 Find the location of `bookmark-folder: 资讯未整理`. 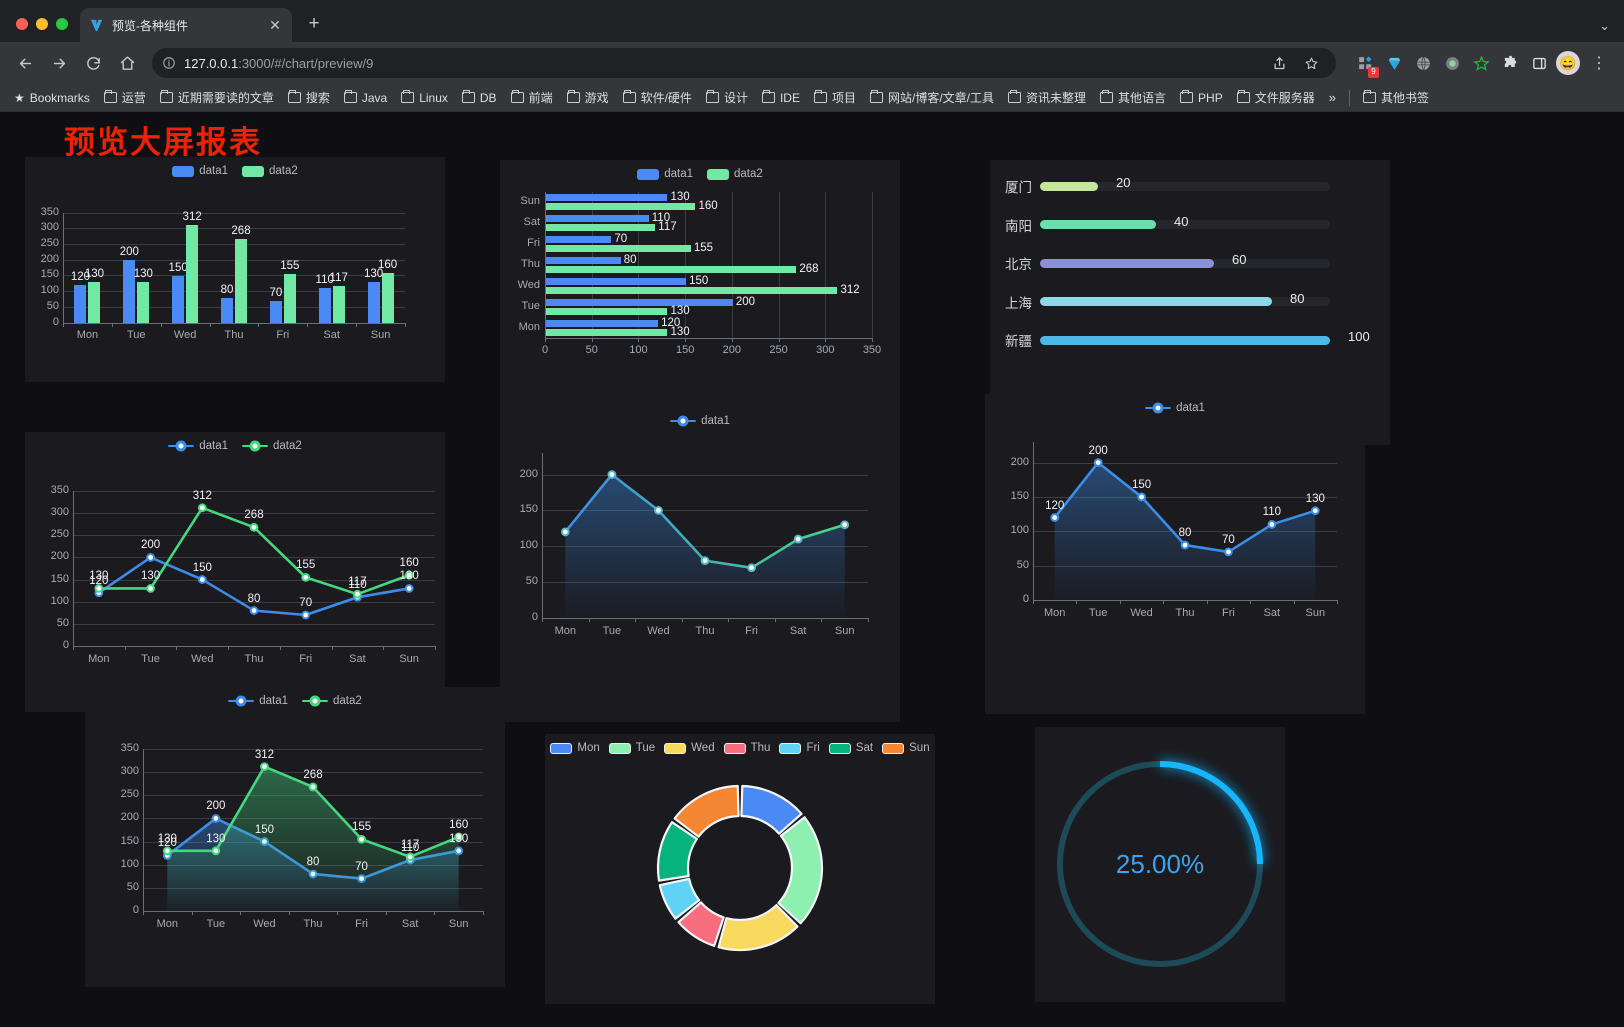

bookmark-folder: 资讯未整理 is located at coordinates (1047, 97).